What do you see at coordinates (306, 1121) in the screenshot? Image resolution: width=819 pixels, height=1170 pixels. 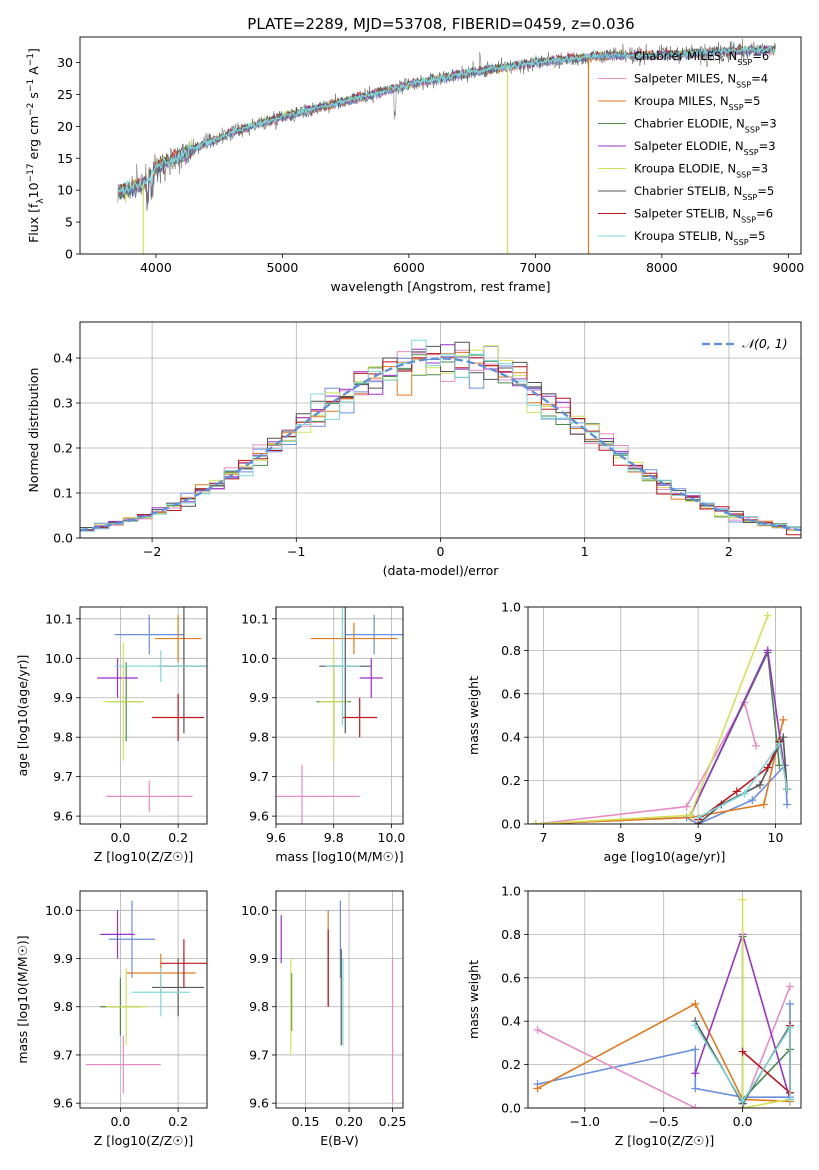 I see `mass_vs_ebv-xtick-label: 0.15` at bounding box center [306, 1121].